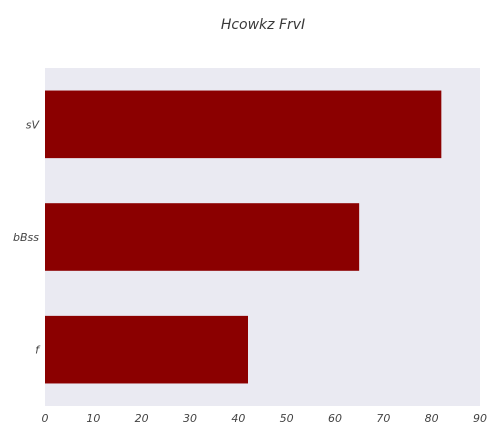  Describe the element at coordinates (93, 418) in the screenshot. I see `x-tick-label-1: 10` at that location.